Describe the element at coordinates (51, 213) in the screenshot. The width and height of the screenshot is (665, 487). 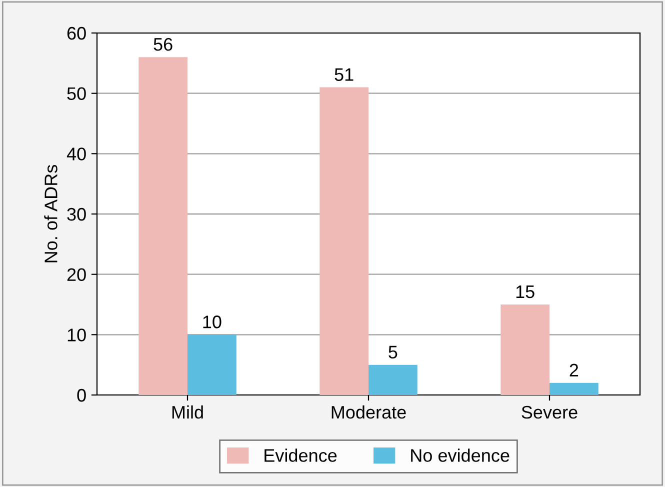
I see `y-axis-title: No. of ADRs` at that location.